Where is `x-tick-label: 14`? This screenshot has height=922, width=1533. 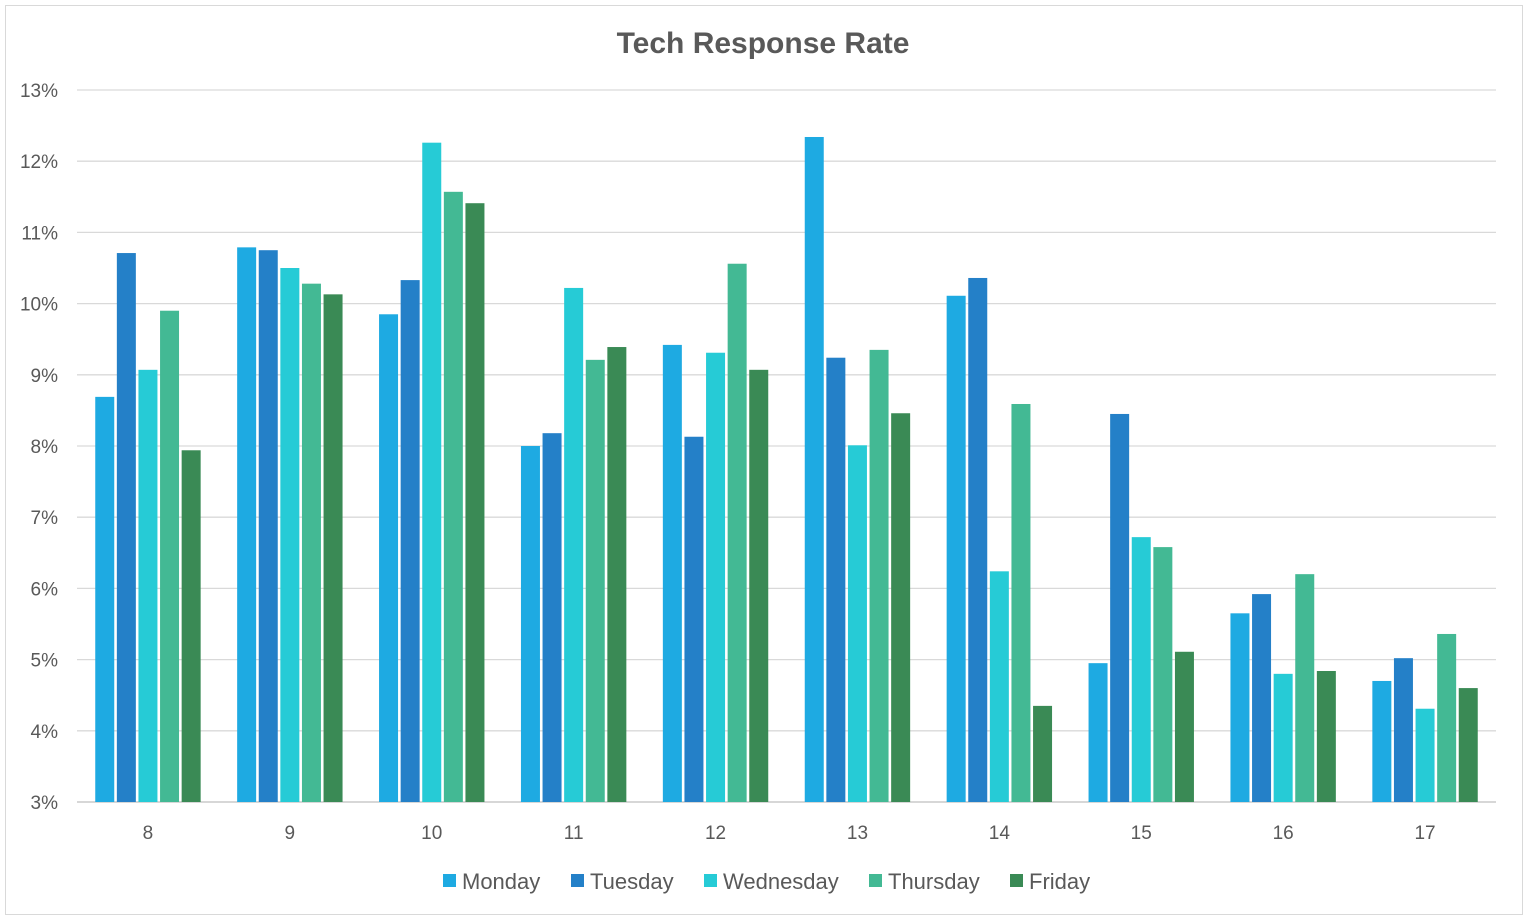 x-tick-label: 14 is located at coordinates (1000, 833).